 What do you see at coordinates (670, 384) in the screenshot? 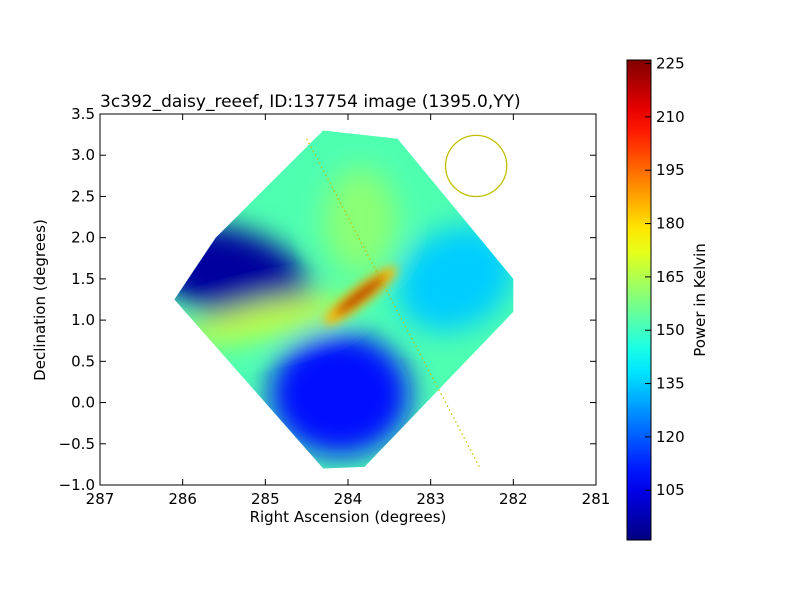
I see `colorbar-tick-label: 135` at bounding box center [670, 384].